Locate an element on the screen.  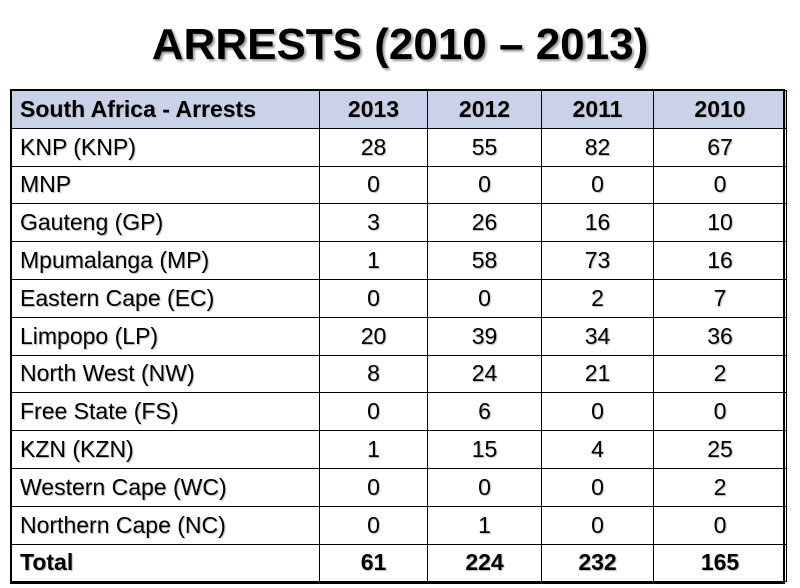
arrest-count-2010: 10 is located at coordinates (720, 223).